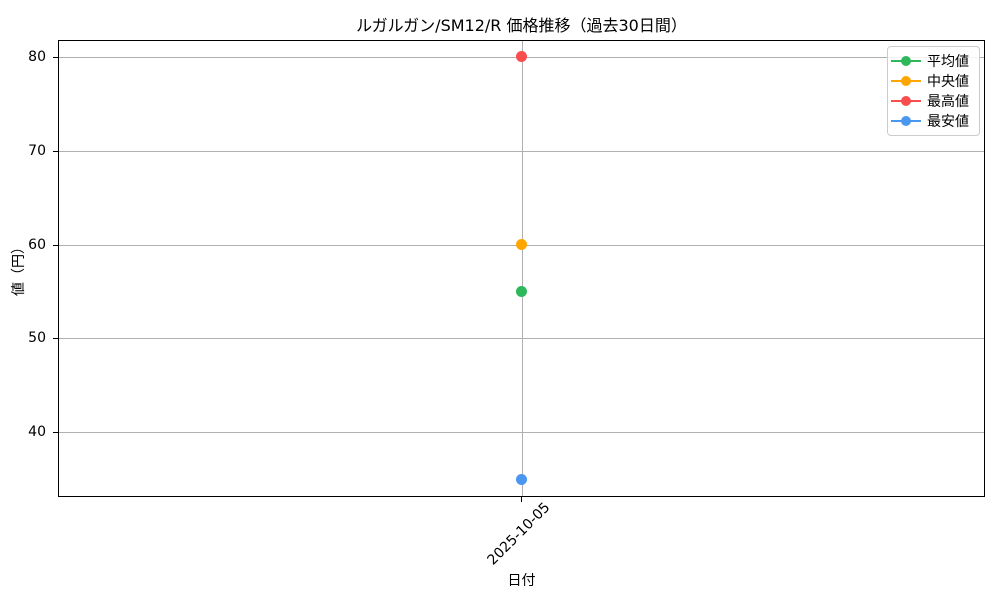  I want to click on legend-marker-average, so click(906, 61).